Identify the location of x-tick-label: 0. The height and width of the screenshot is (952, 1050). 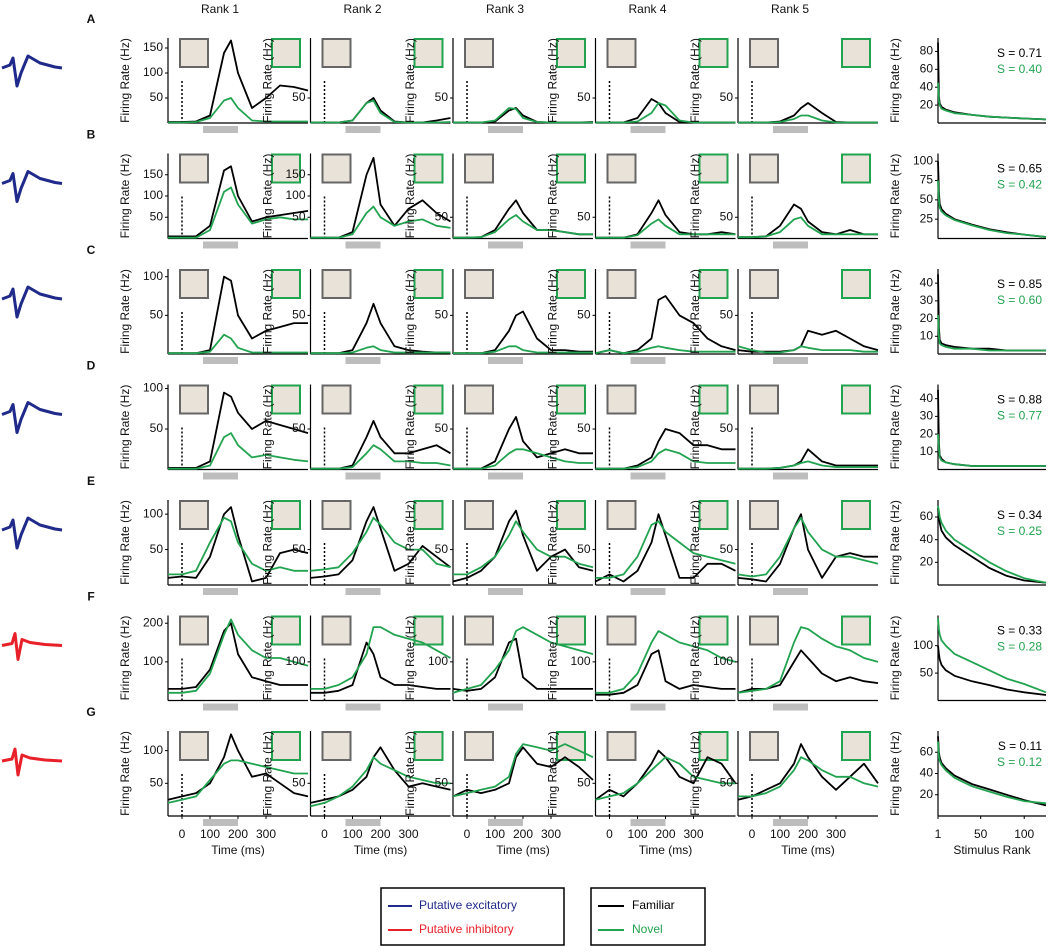
(182, 834).